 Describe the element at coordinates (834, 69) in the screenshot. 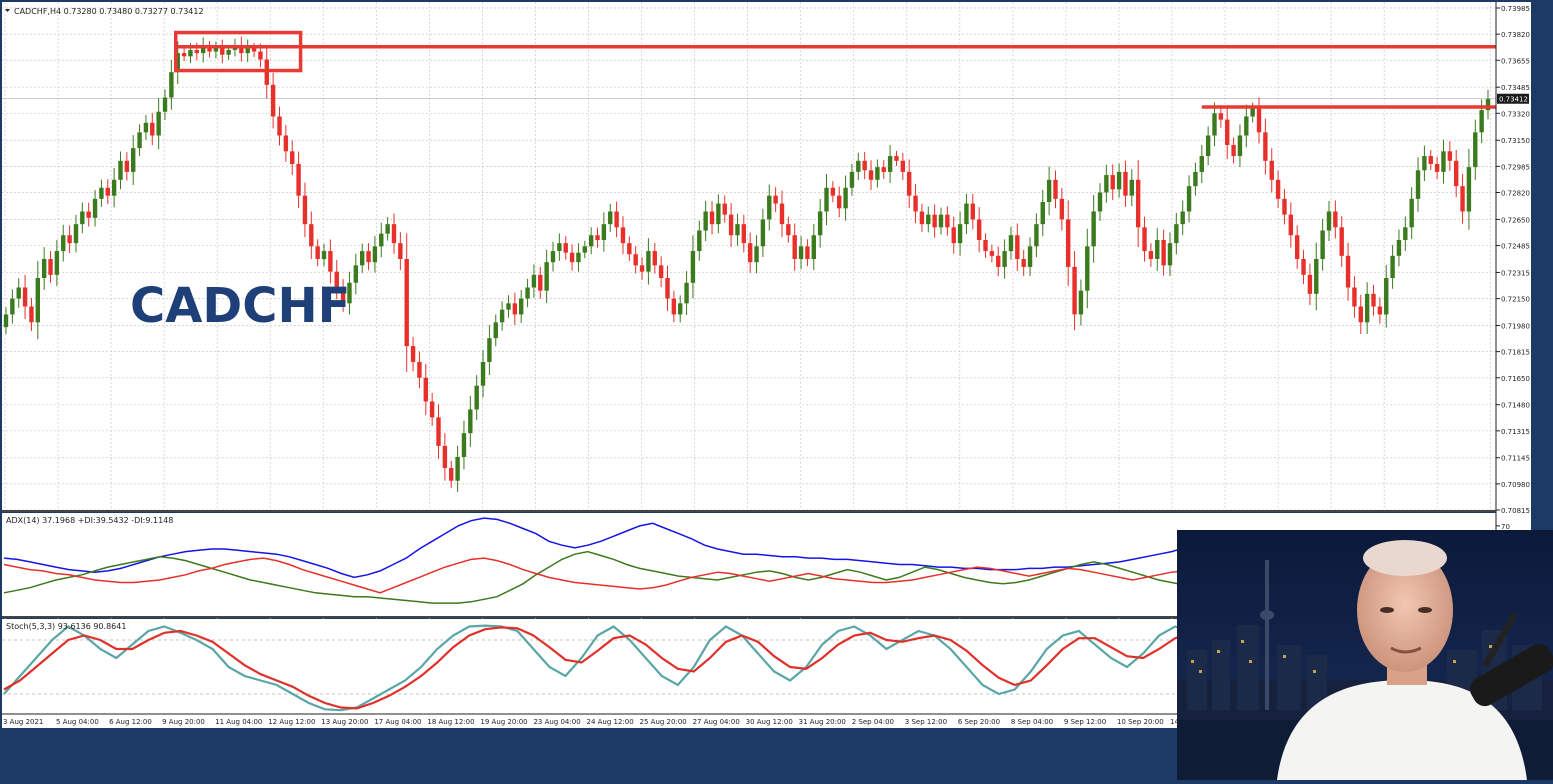

I see `annotations-front` at that location.